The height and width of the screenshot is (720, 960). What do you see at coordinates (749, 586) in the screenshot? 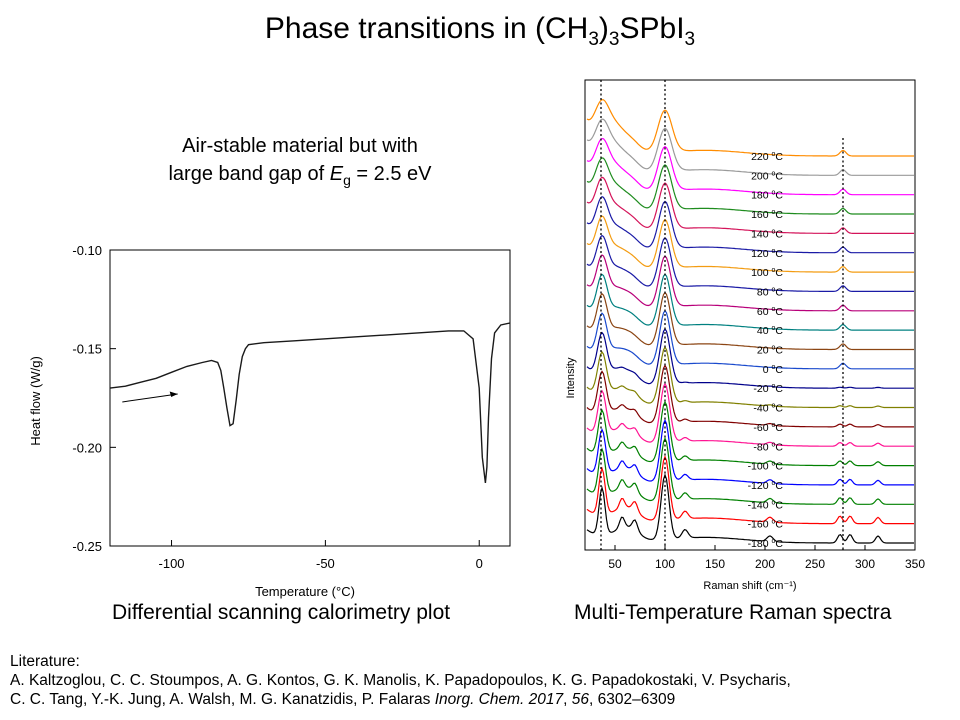
I see `raman-x-axis-label: Raman shift (cm⁻¹)` at bounding box center [749, 586].